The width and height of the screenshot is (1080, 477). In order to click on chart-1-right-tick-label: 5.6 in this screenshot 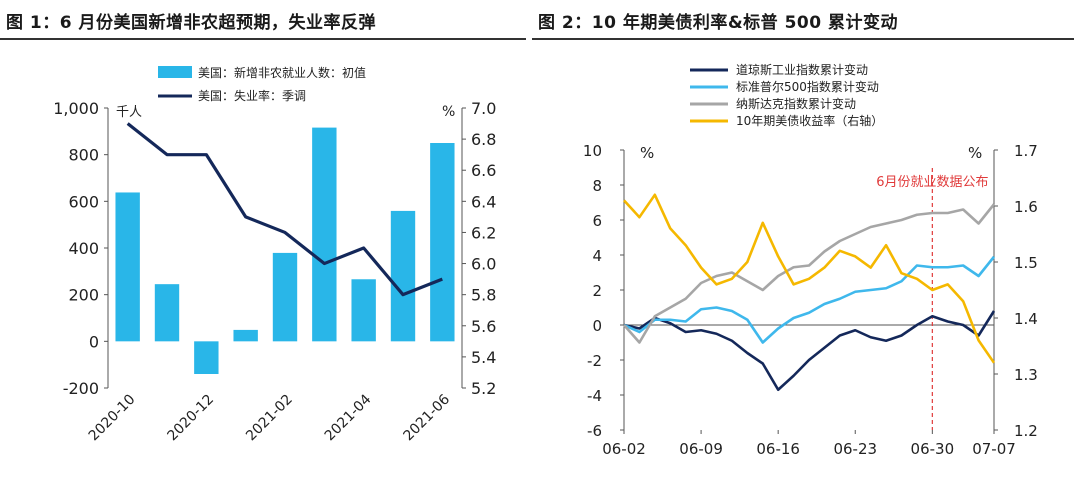, I will do `click(483, 326)`.